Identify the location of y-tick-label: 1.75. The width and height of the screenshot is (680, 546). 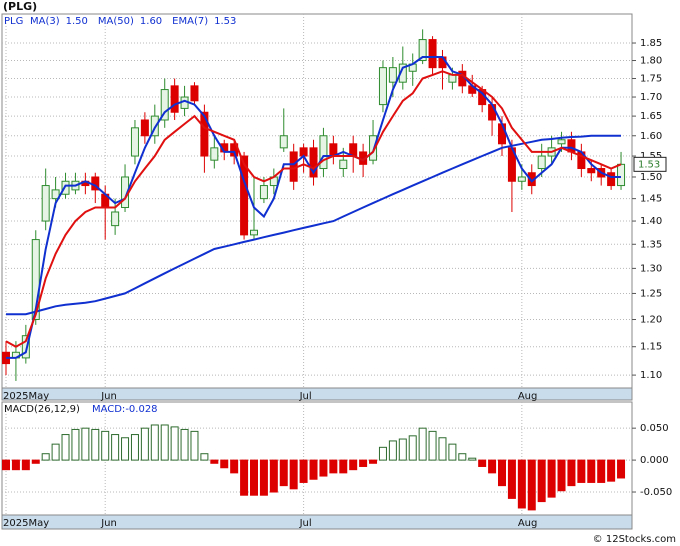
(651, 79).